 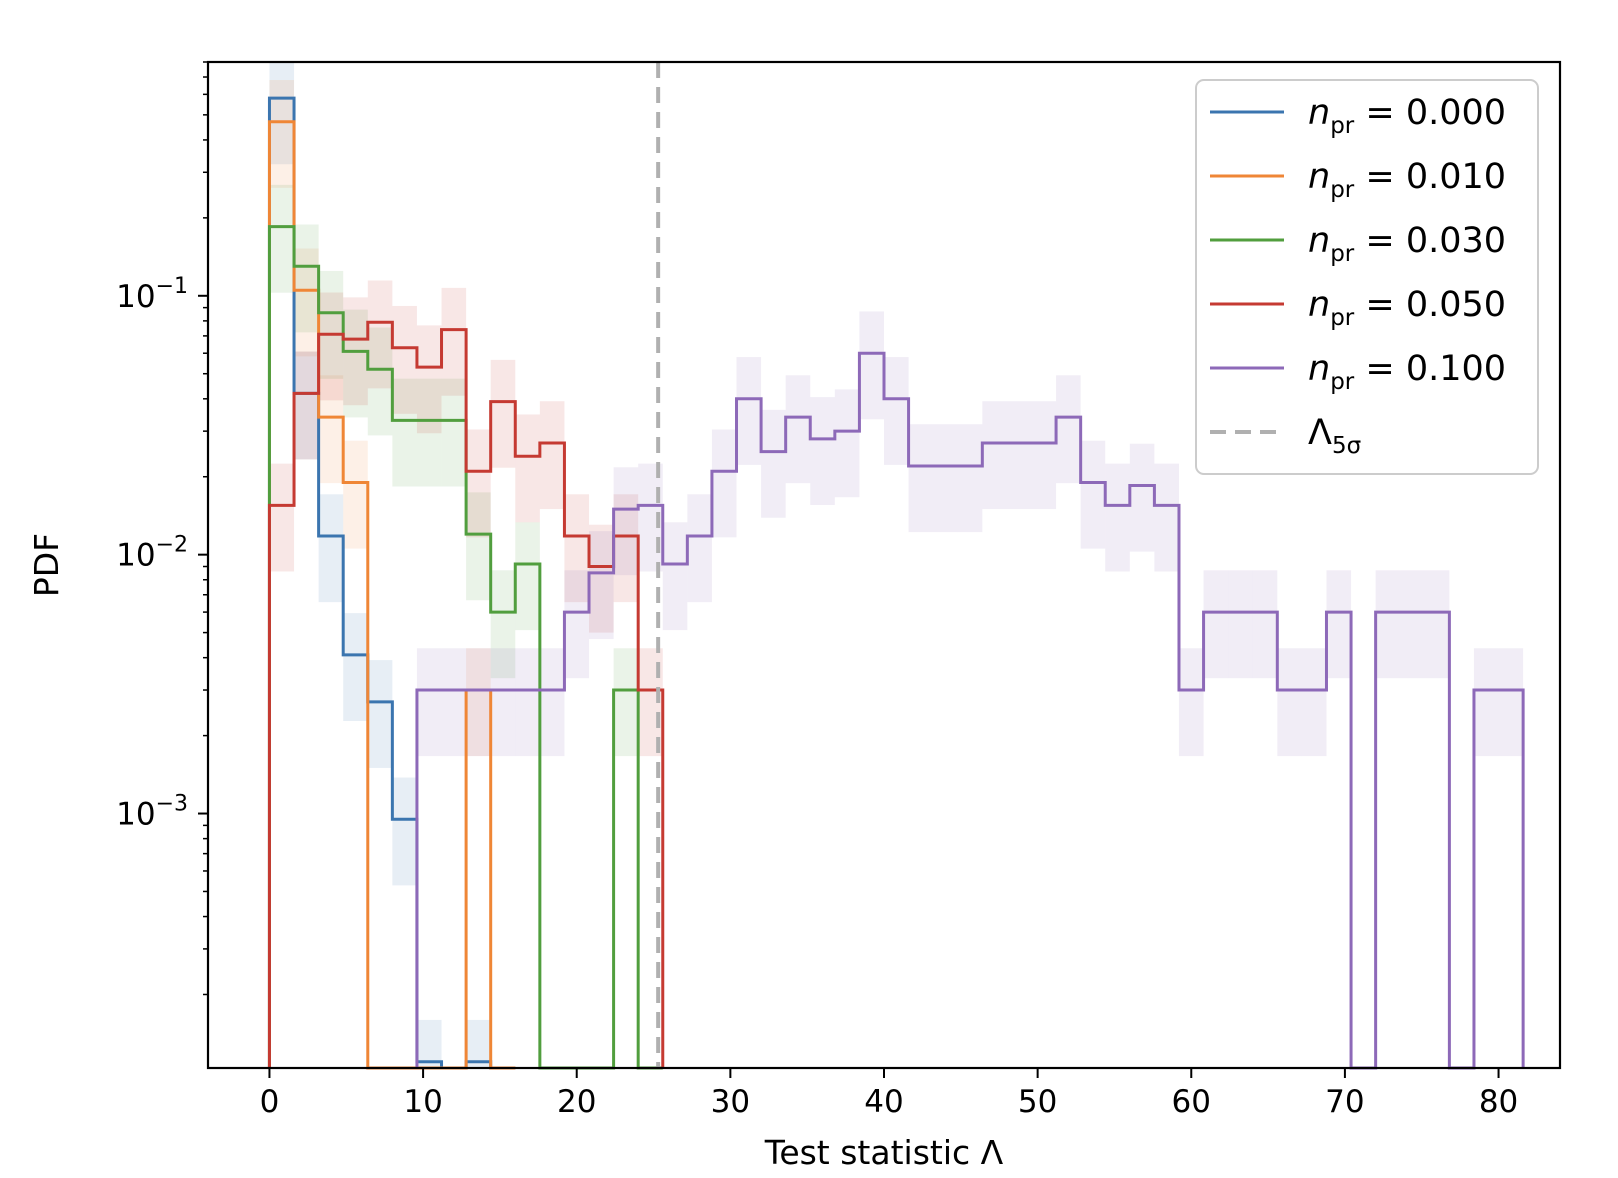 What do you see at coordinates (152, 812) in the screenshot?
I see `y-tick-label-2: 10⁻³` at bounding box center [152, 812].